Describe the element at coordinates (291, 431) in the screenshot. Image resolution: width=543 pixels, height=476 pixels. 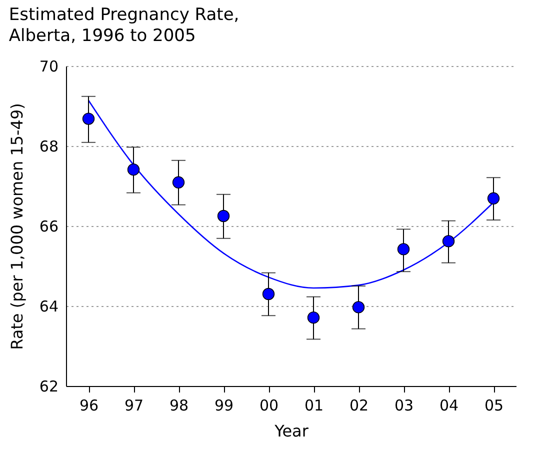
I see `x-axis-title: Year` at that location.